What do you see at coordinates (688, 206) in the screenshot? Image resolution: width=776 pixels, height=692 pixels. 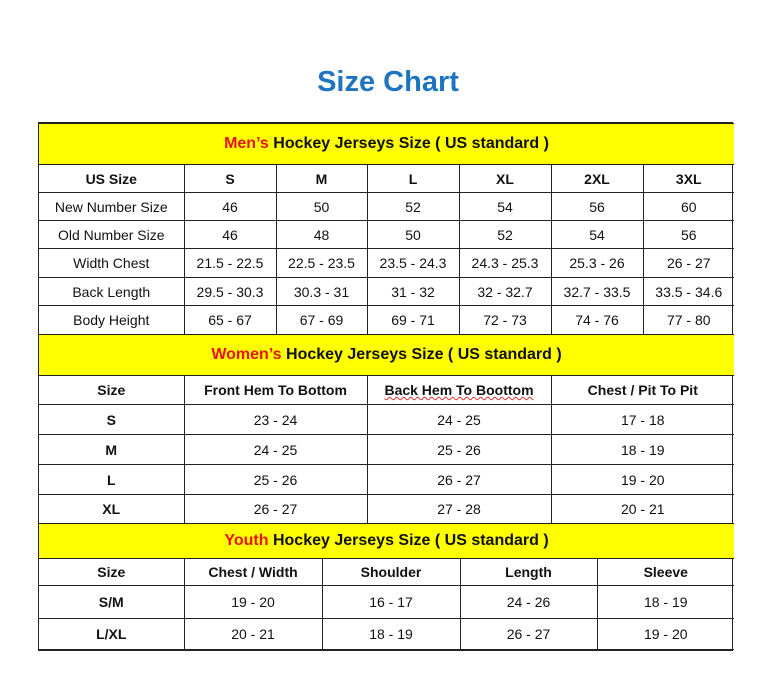 I see `table-cell: 60` at bounding box center [688, 206].